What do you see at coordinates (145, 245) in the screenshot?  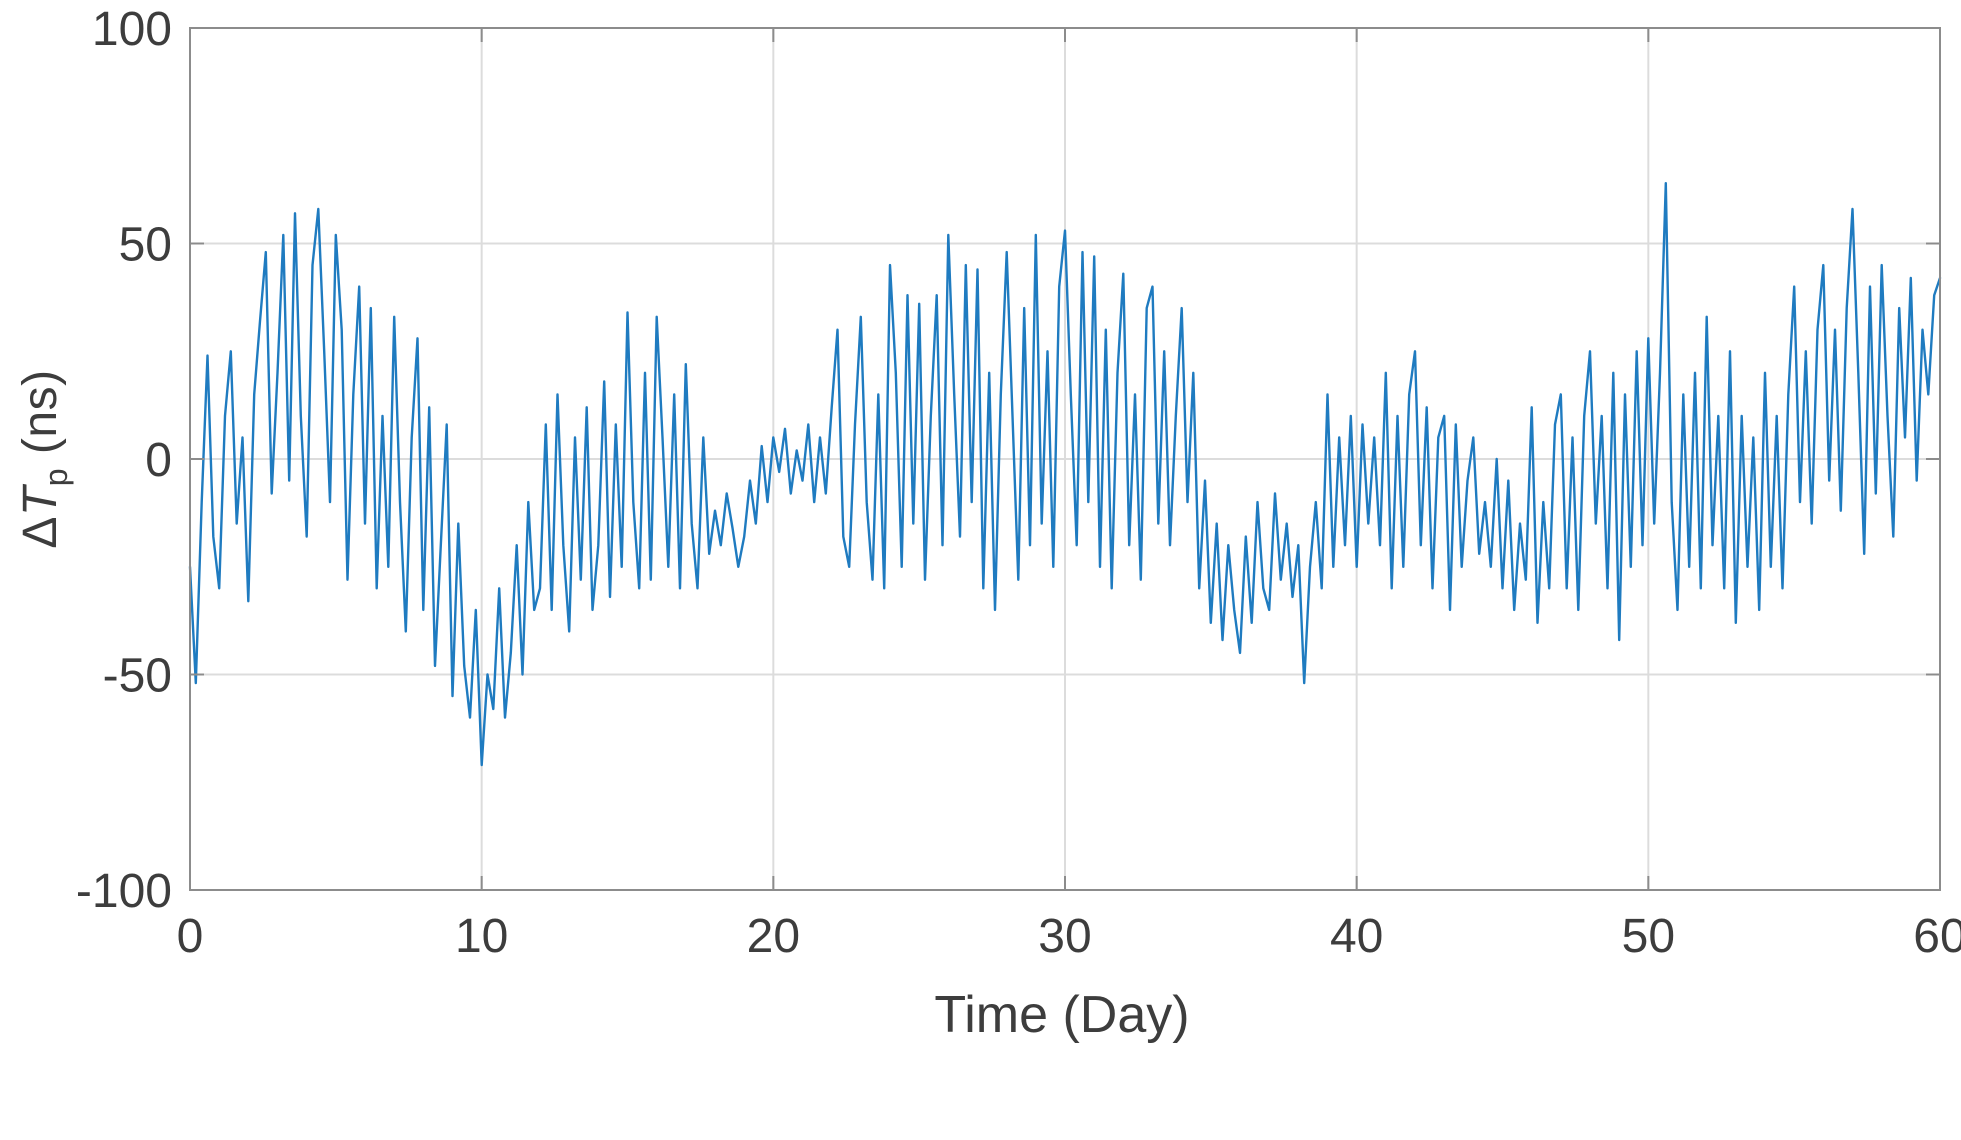 I see `y-tick-label: 50` at bounding box center [145, 245].